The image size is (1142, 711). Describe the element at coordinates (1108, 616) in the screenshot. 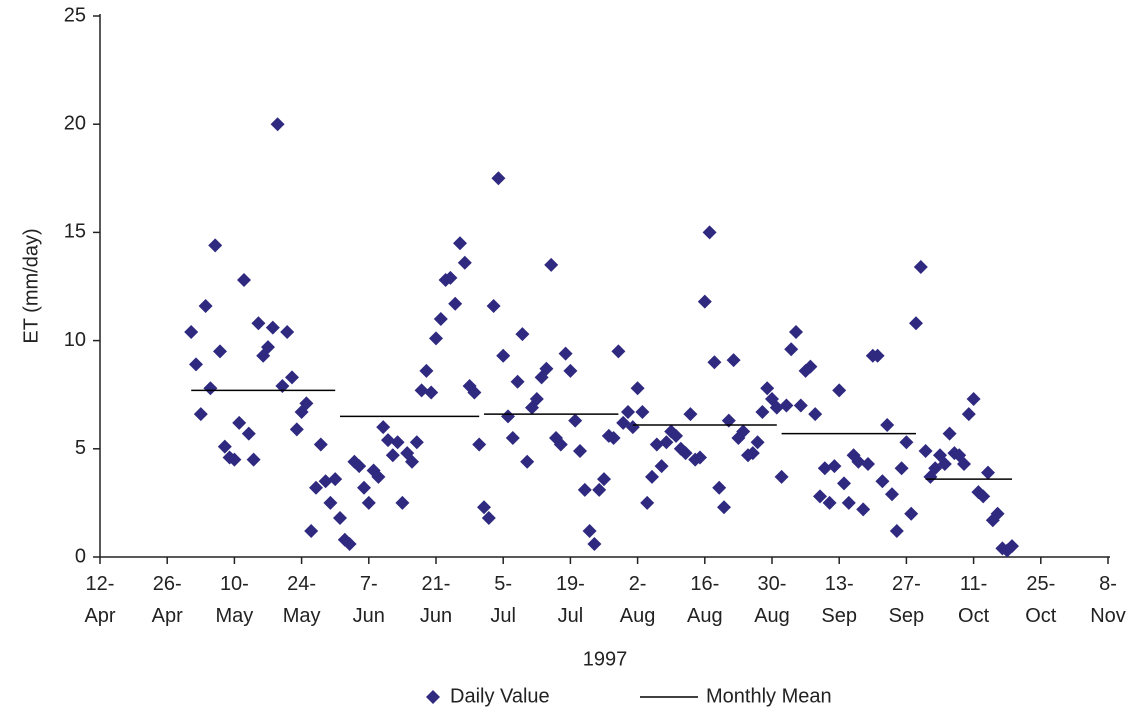

I see `x-tick-label-part: Nov` at that location.